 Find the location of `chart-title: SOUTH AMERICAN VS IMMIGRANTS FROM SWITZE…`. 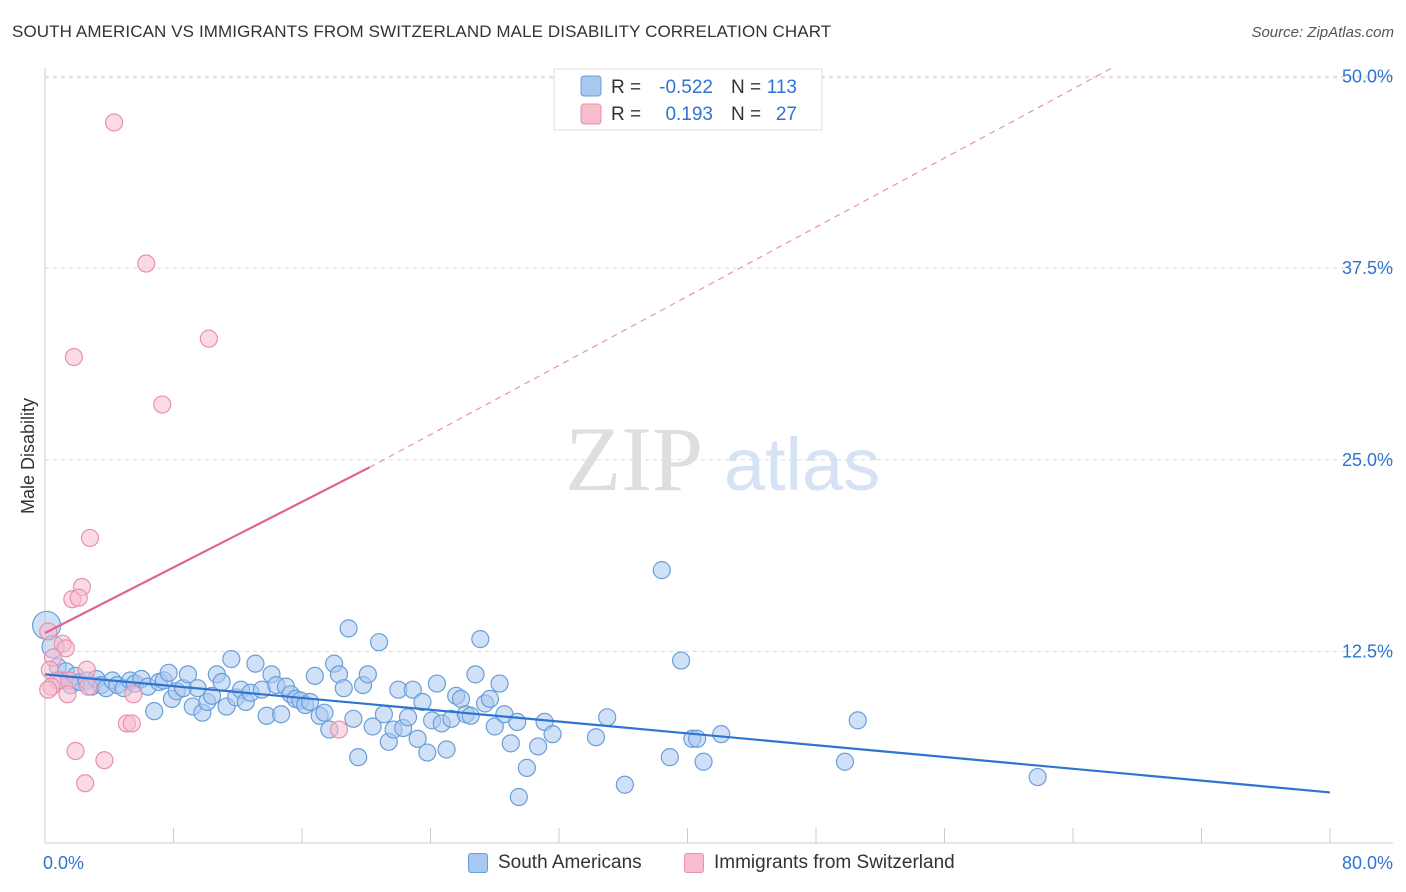

chart-title: SOUTH AMERICAN VS IMMIGRANTS FROM SWITZE… is located at coordinates (422, 31).